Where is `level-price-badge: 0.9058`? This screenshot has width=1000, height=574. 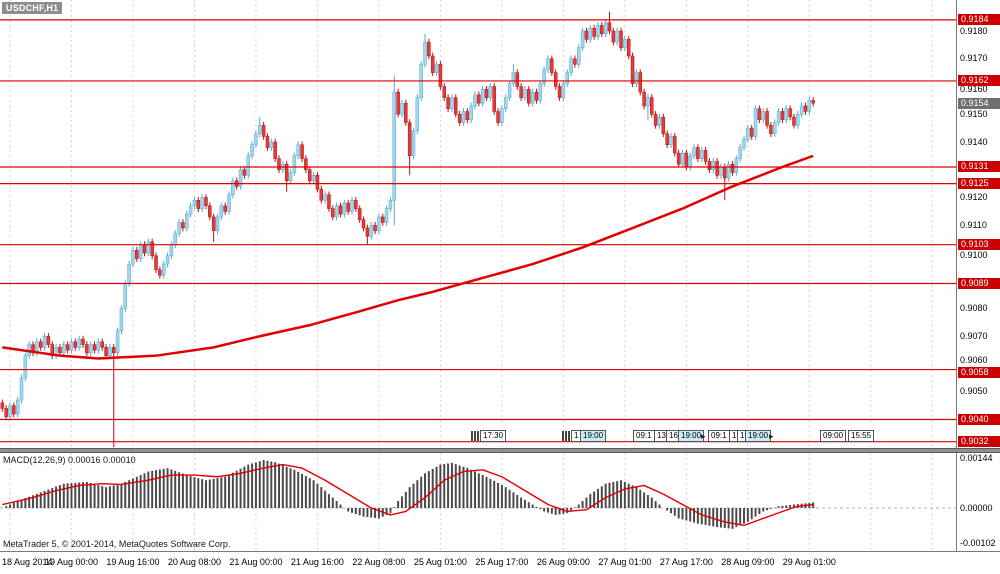
level-price-badge: 0.9058 is located at coordinates (979, 373).